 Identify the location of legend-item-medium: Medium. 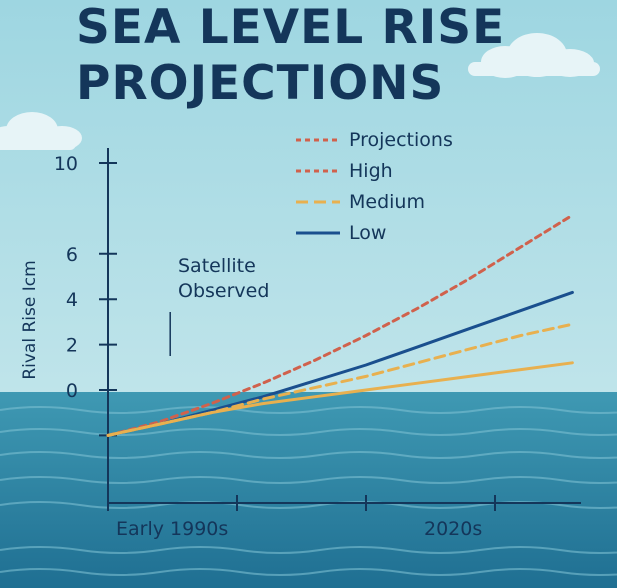
(374, 201).